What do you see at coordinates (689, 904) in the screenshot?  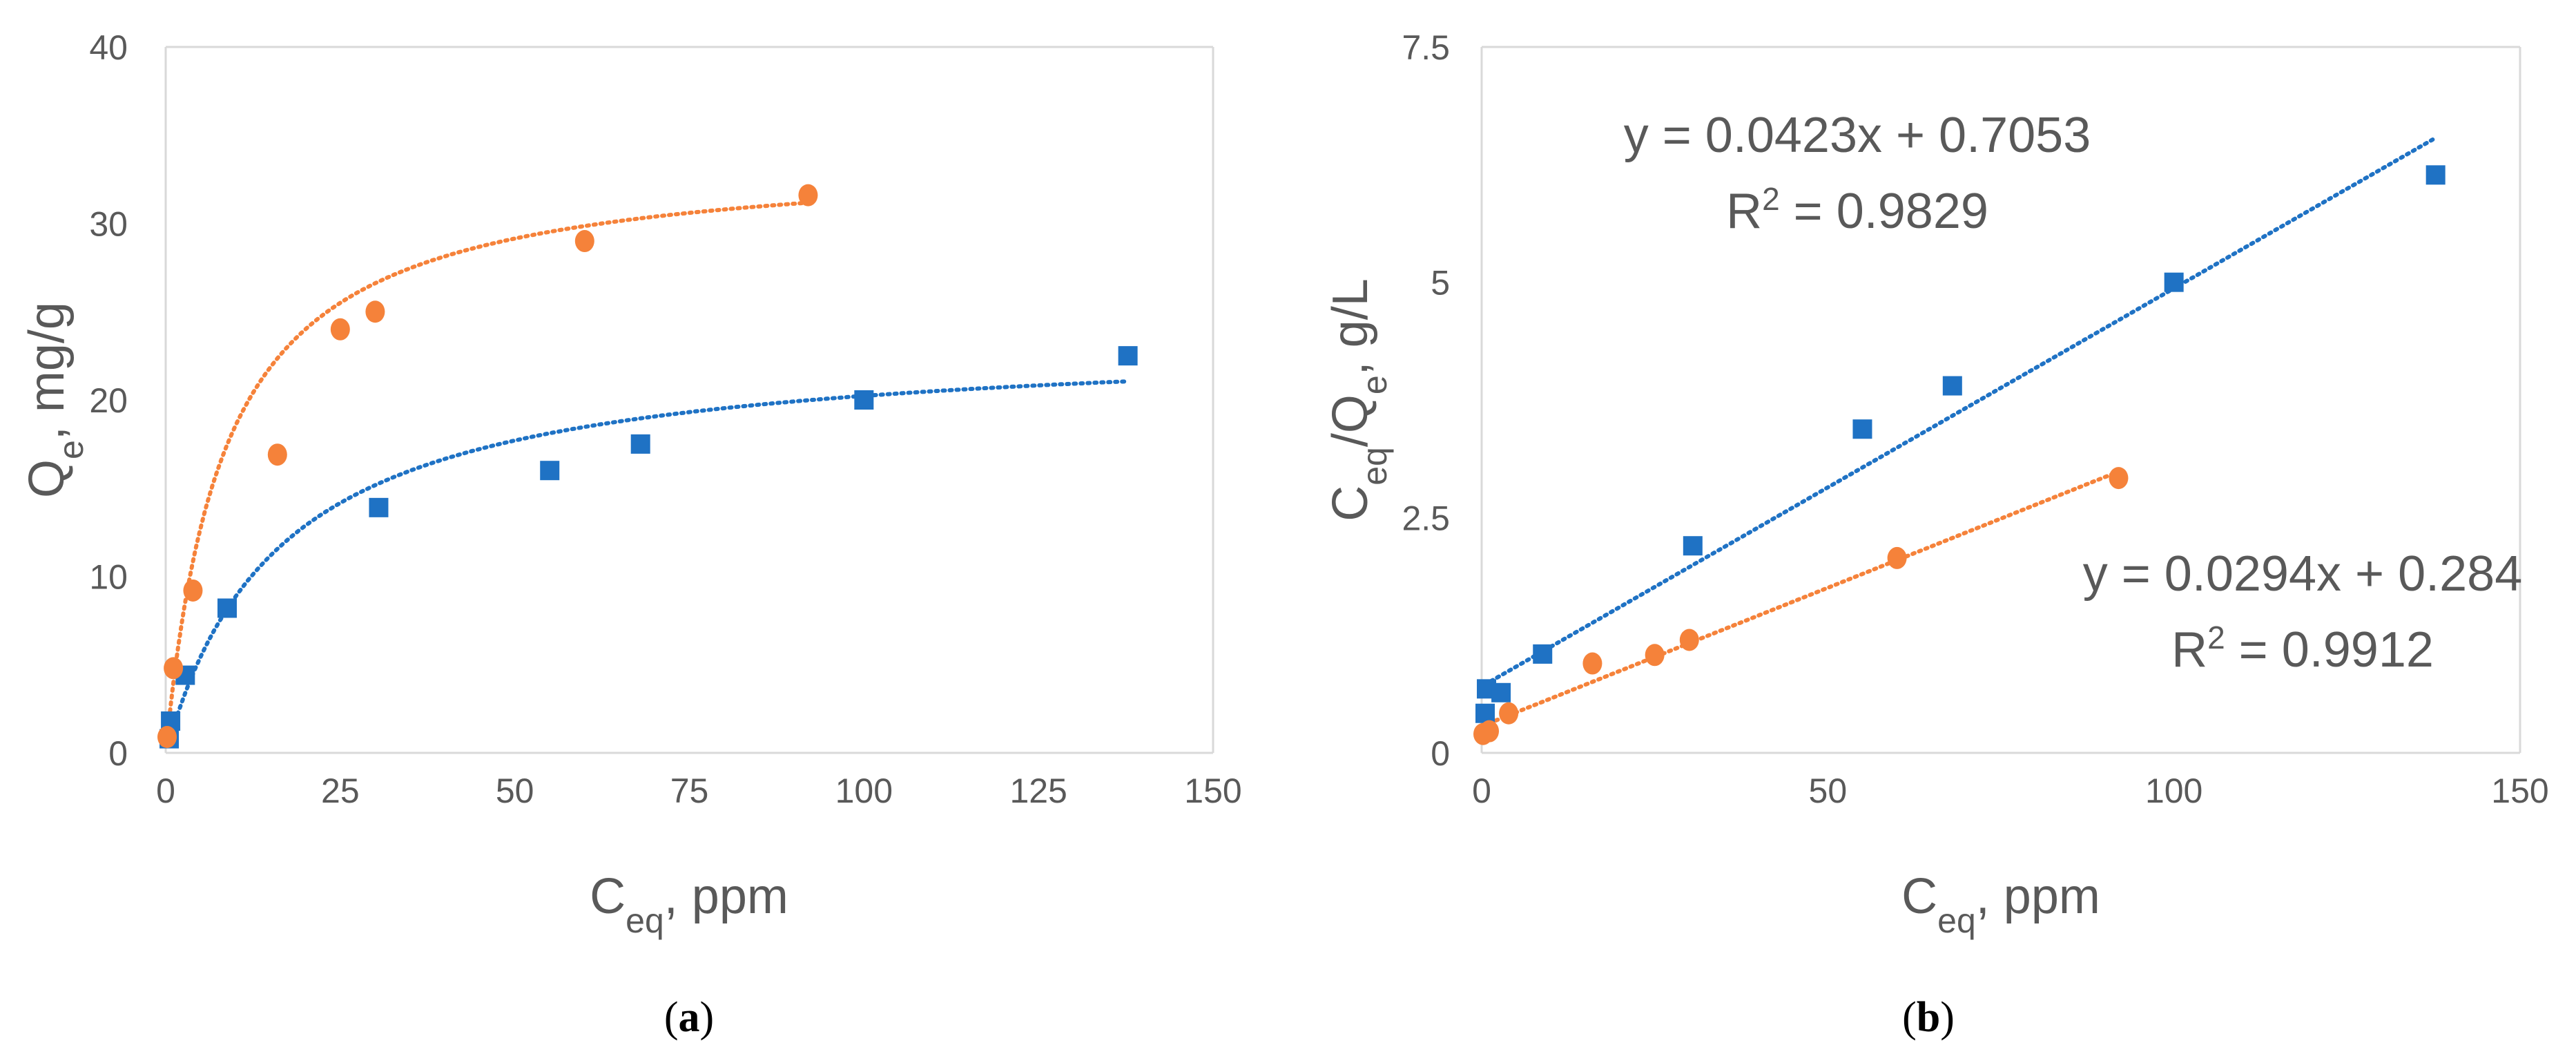 I see `chart-a-x-label: Ceq, ppm` at bounding box center [689, 904].